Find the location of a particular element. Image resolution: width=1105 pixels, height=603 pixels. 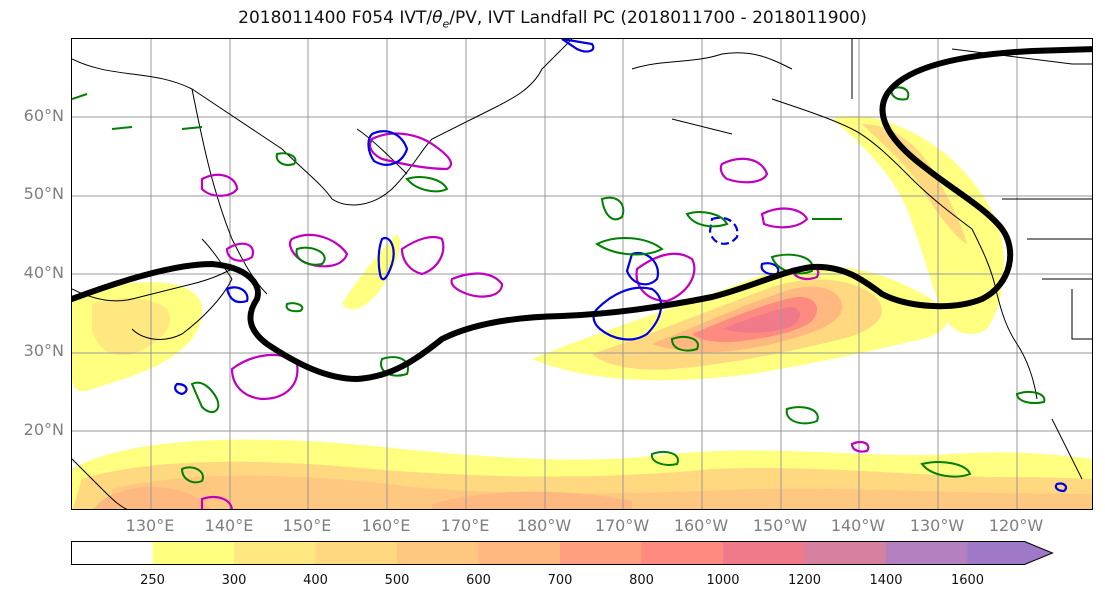

lon-label-140w: 140°W is located at coordinates (858, 525).